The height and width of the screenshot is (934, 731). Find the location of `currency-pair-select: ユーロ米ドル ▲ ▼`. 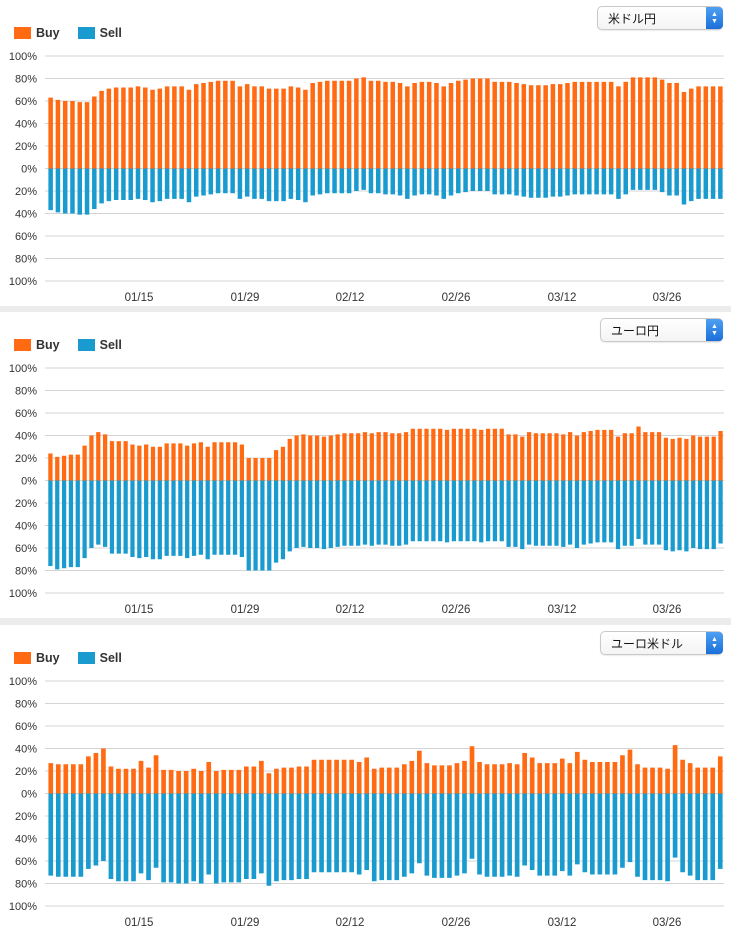

currency-pair-select: ユーロ米ドル ▲ ▼ is located at coordinates (661, 643).